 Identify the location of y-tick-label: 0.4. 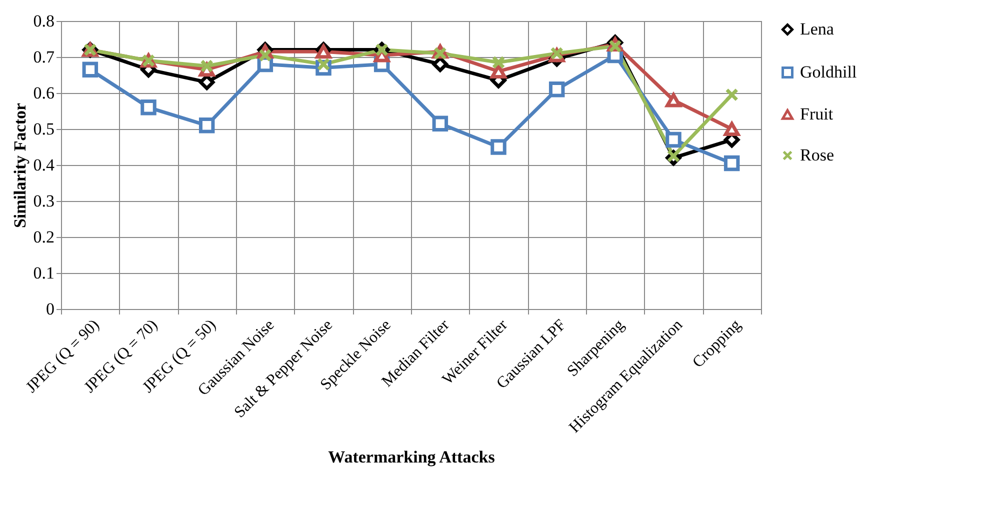
(44, 165).